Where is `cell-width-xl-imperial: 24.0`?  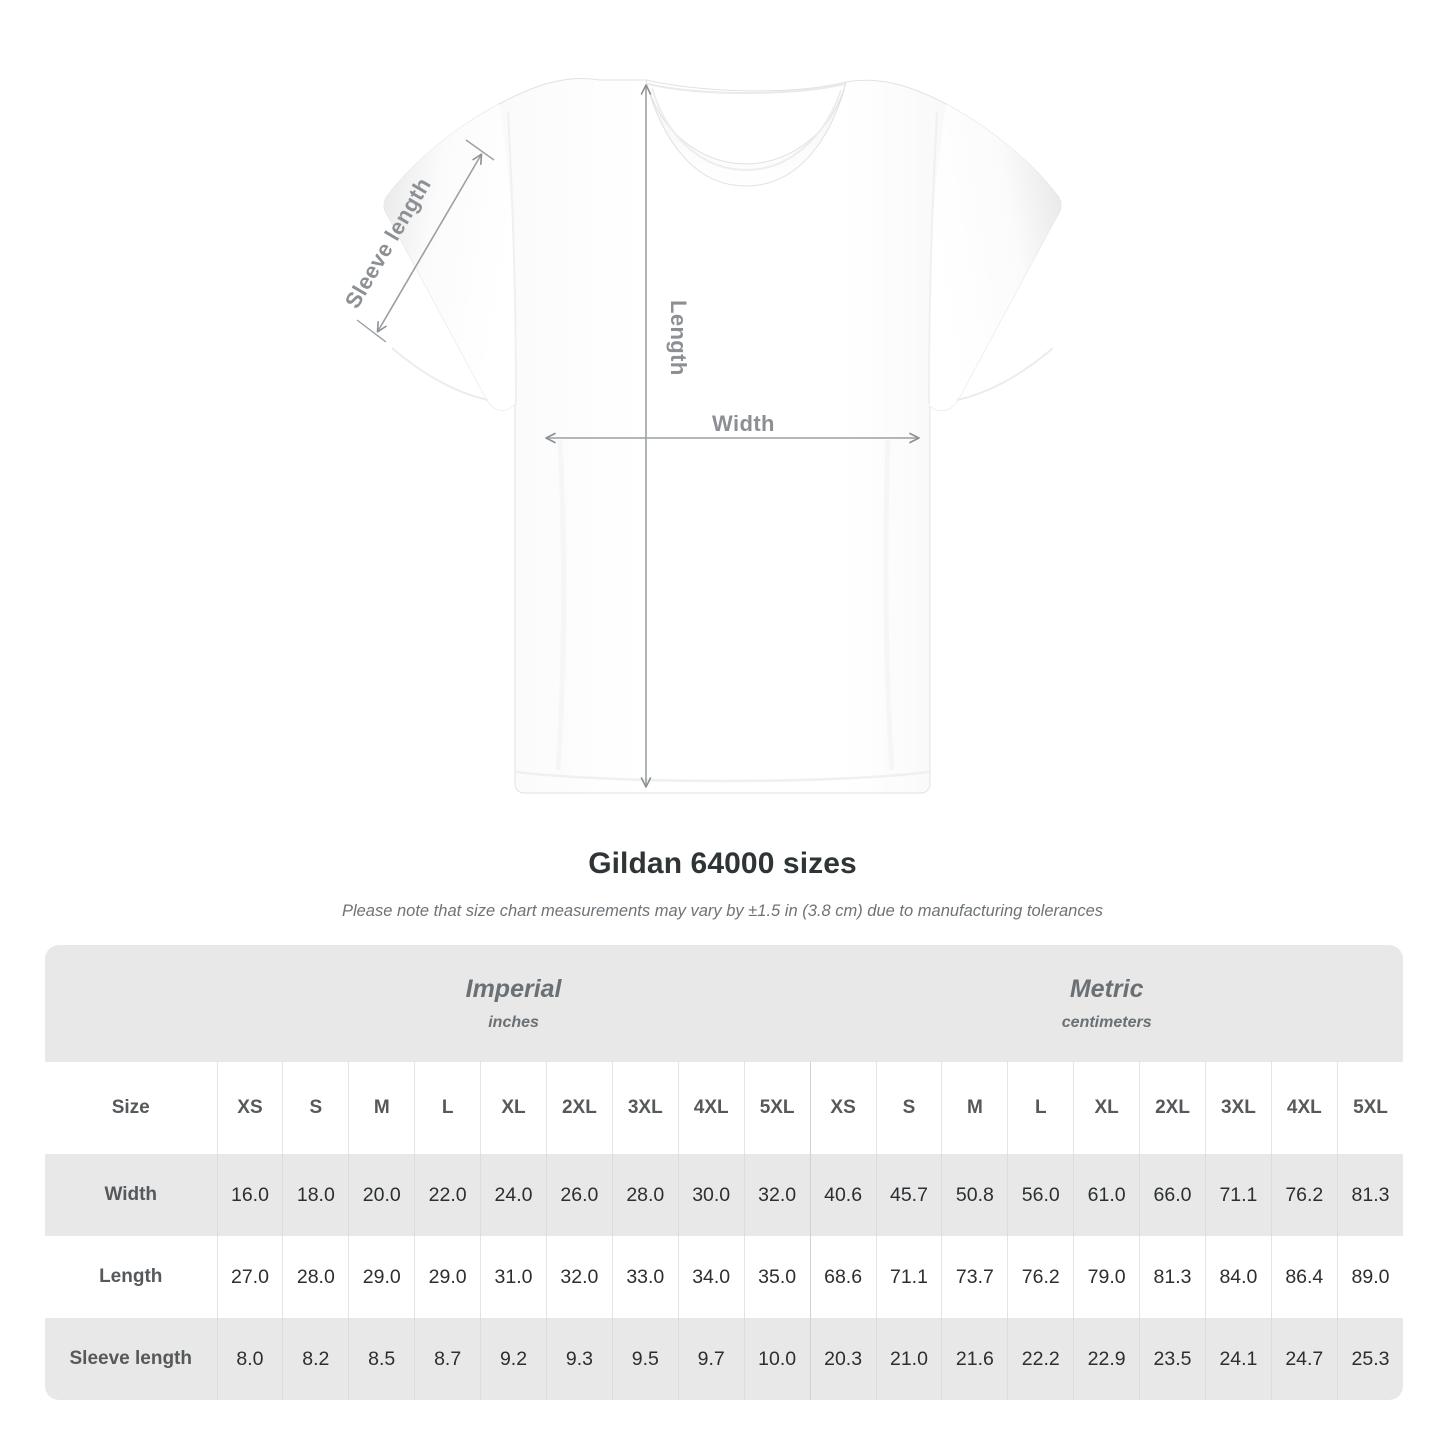 cell-width-xl-imperial: 24.0 is located at coordinates (513, 1195).